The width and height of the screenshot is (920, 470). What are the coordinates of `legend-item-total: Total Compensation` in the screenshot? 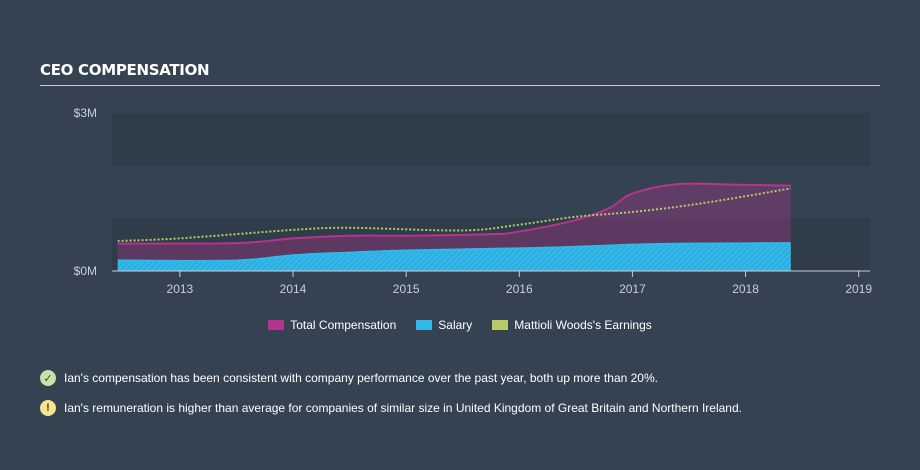 It's located at (332, 325).